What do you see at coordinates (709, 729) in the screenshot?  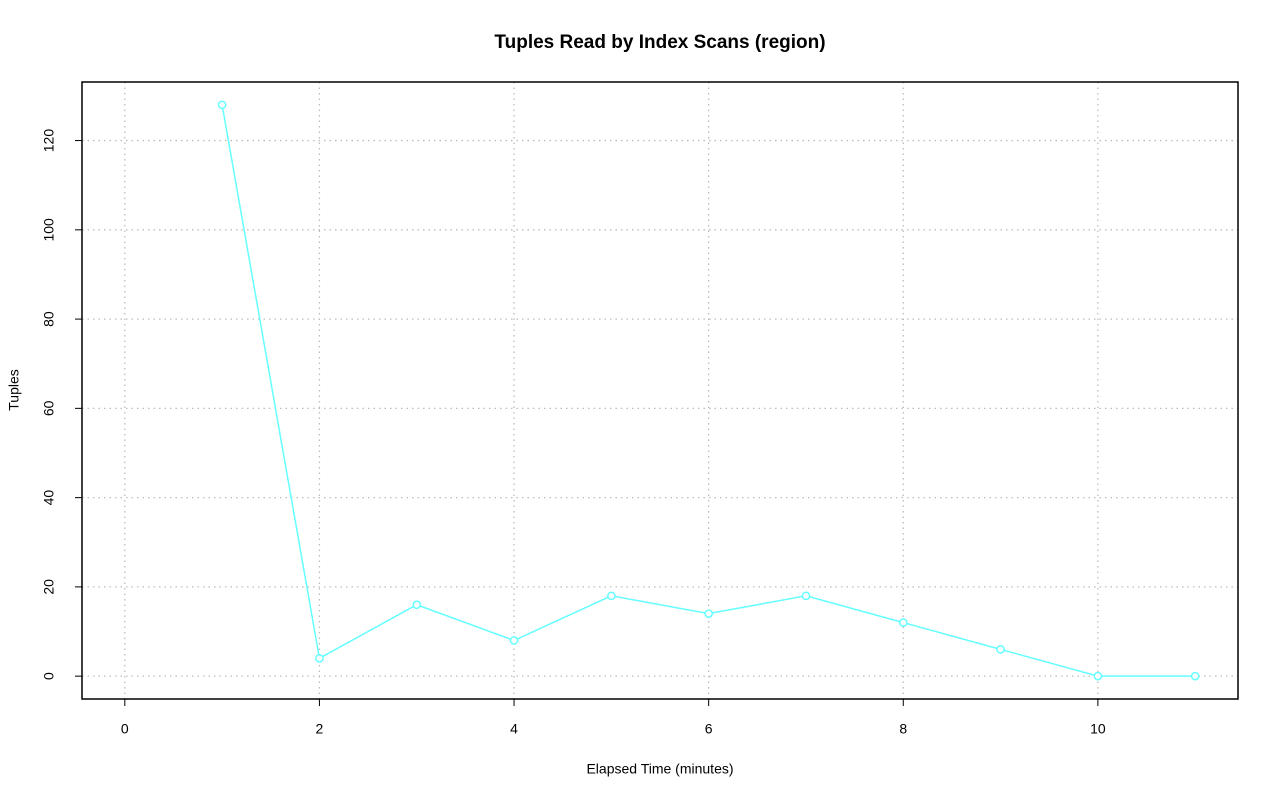 I see `x-tick-label: 6` at bounding box center [709, 729].